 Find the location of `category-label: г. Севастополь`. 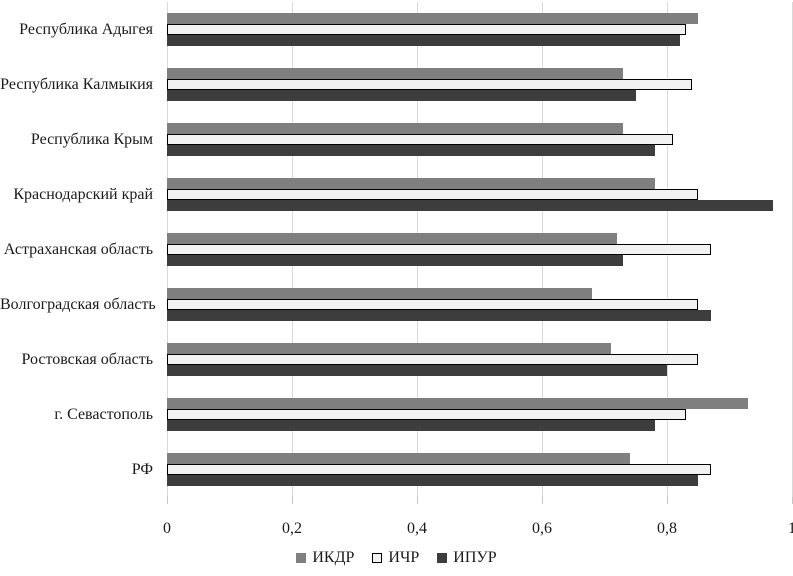

category-label: г. Севастополь is located at coordinates (103, 414).